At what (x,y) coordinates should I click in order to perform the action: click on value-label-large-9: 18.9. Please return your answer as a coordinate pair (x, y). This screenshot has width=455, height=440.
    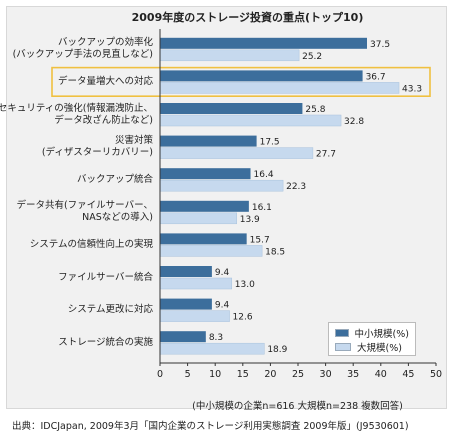
    Looking at the image, I should click on (277, 350).